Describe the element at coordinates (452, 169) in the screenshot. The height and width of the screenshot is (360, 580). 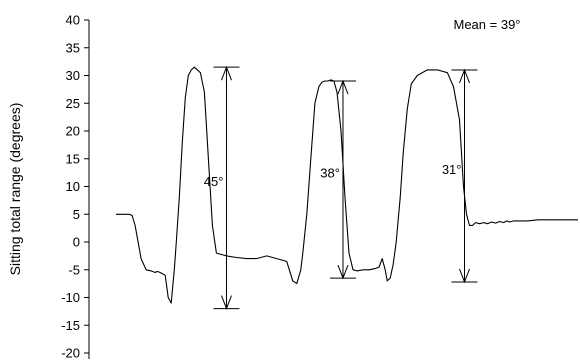
I see `range-label: 31°` at that location.